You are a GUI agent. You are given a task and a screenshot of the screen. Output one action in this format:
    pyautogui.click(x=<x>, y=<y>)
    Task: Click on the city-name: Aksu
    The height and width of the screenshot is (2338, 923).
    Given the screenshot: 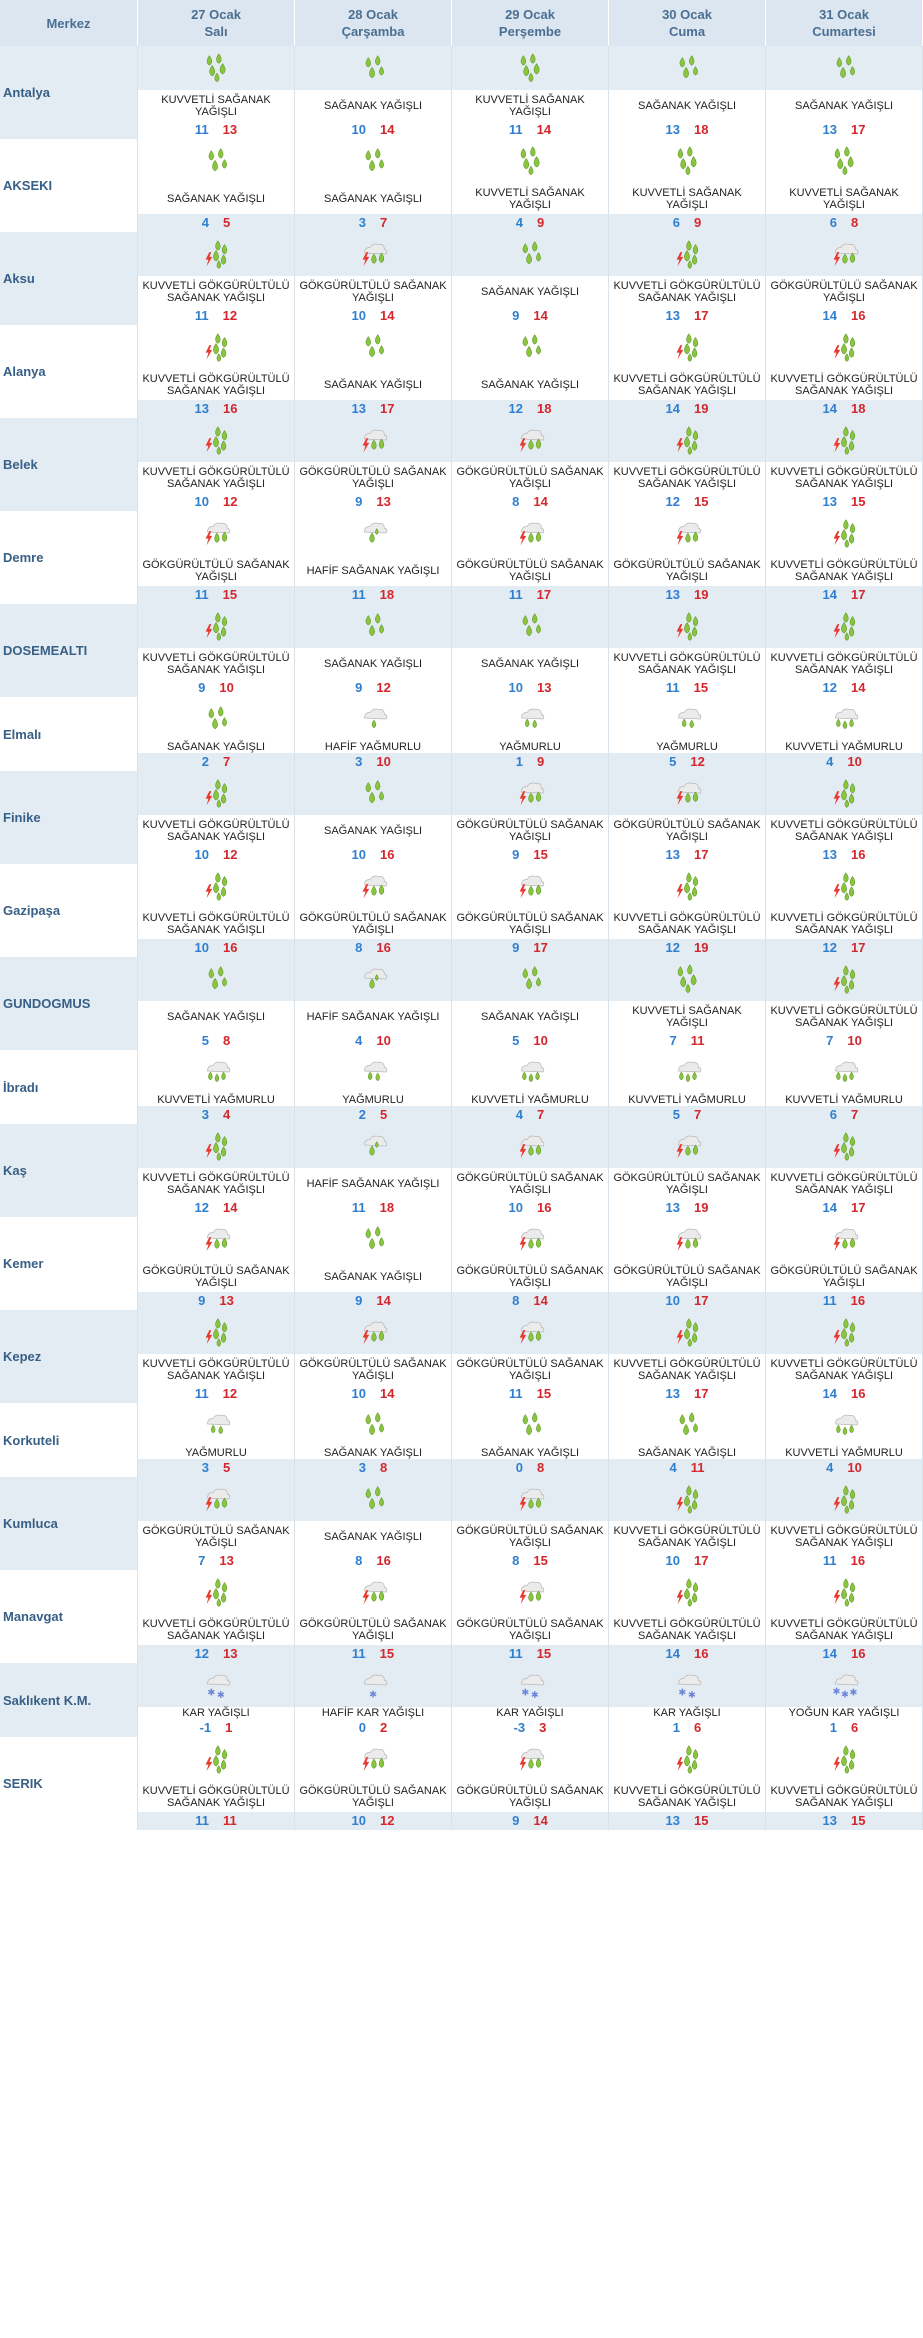 What is the action you would take?
    pyautogui.click(x=69, y=278)
    